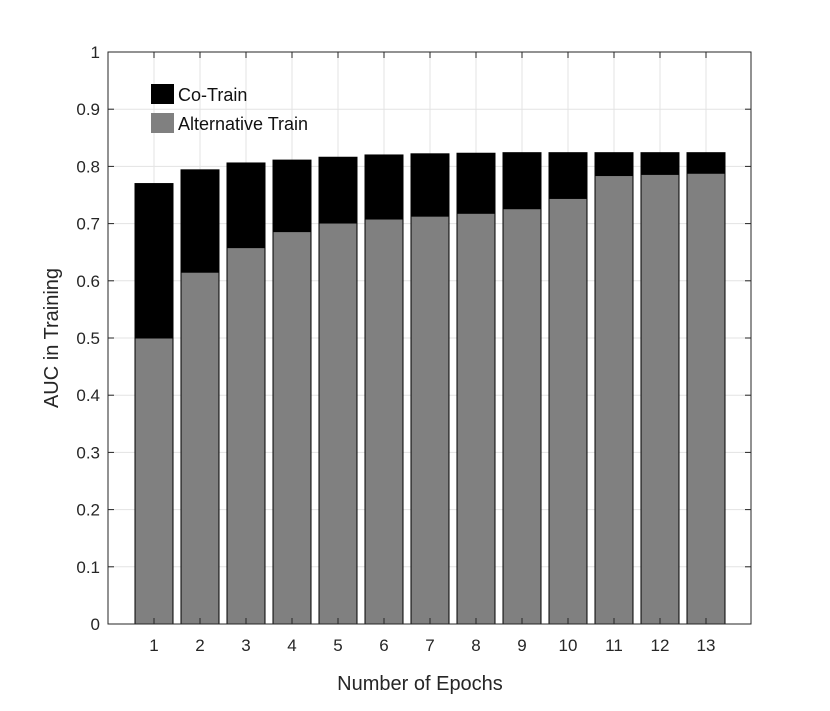 The height and width of the screenshot is (711, 830). What do you see at coordinates (88, 452) in the screenshot?
I see `y-tick-label: 0.3` at bounding box center [88, 452].